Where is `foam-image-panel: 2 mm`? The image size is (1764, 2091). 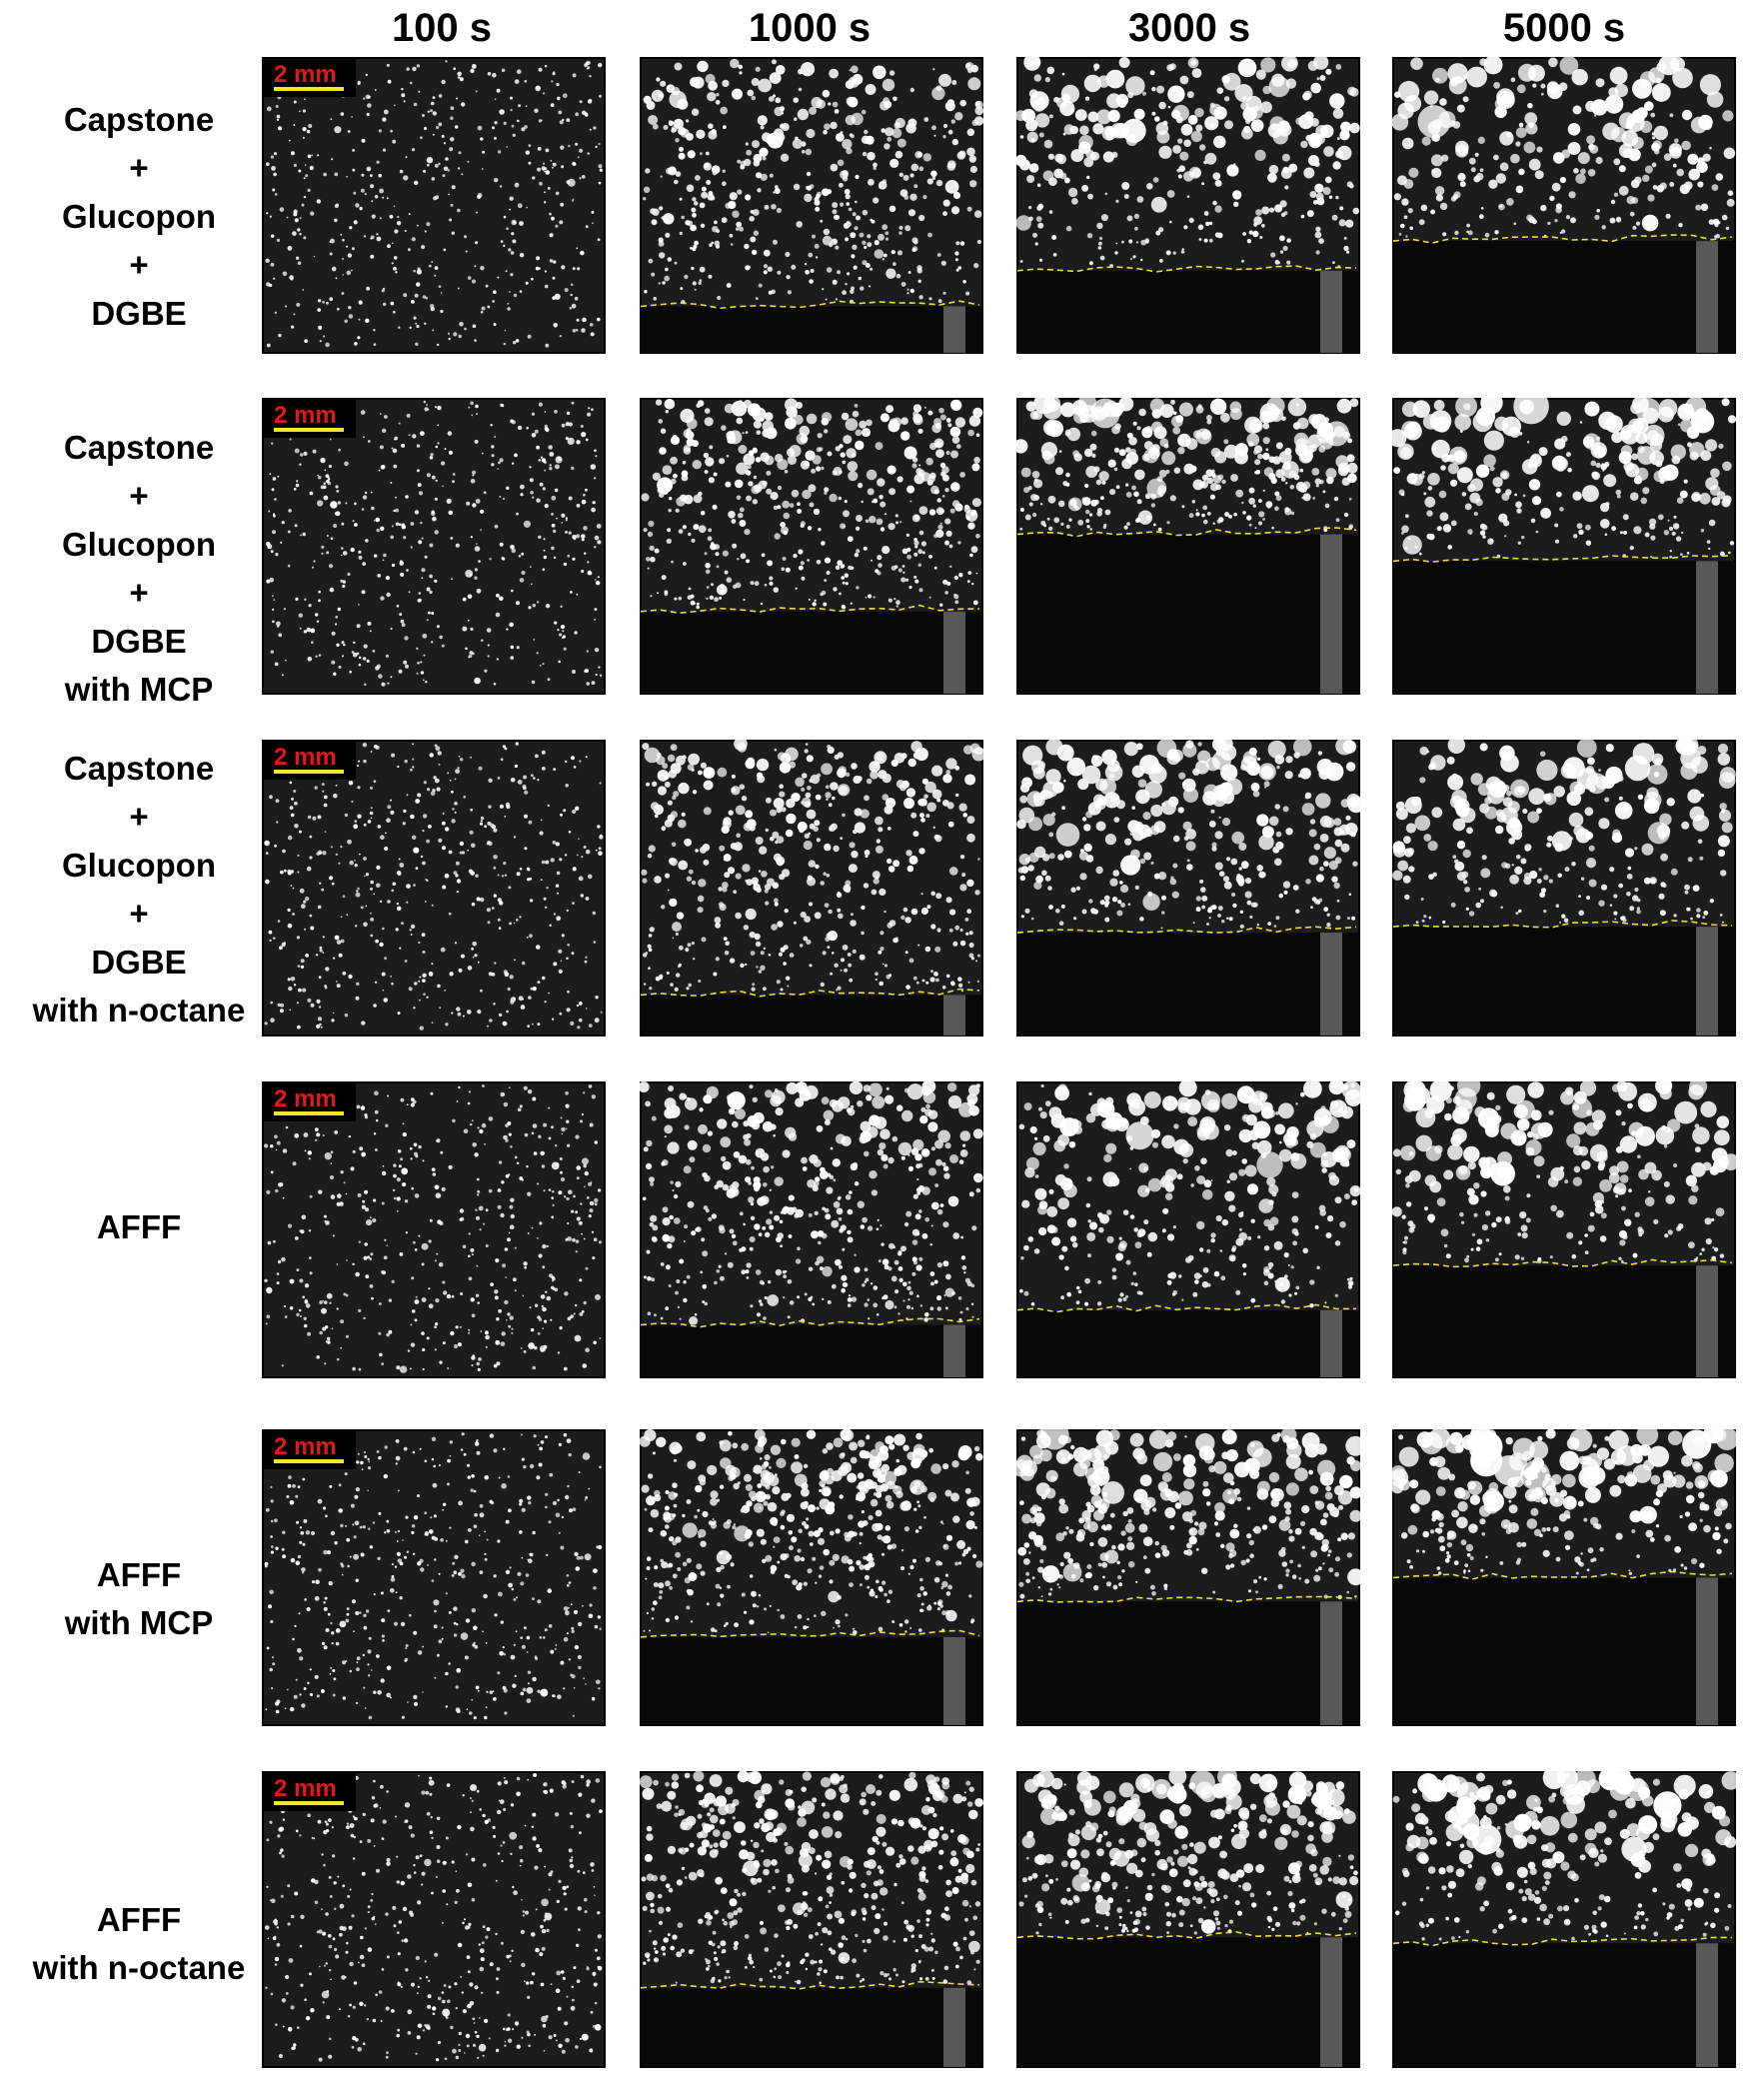
foam-image-panel: 2 mm is located at coordinates (434, 1229).